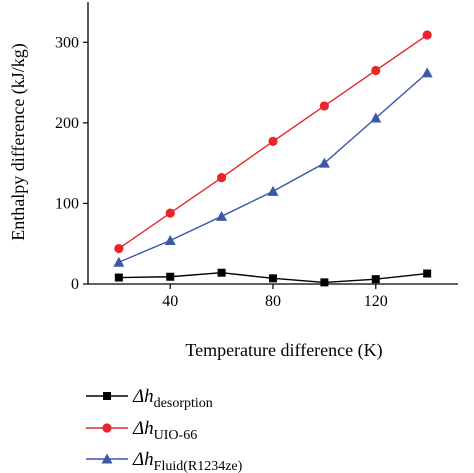 This screenshot has height=473, width=474. Describe the element at coordinates (67, 42) in the screenshot. I see `y-tick-label: 300` at that location.